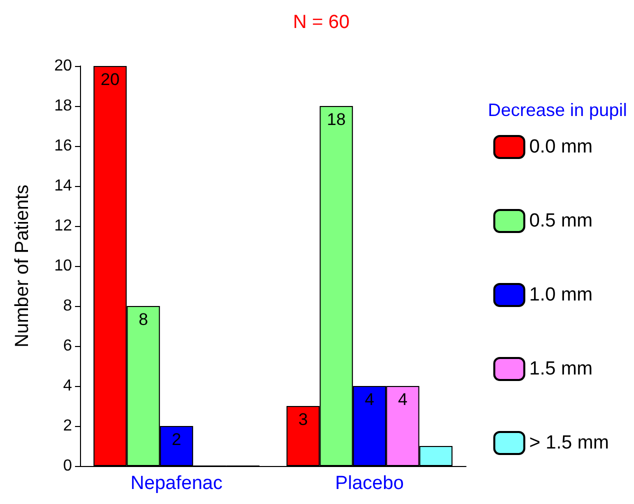  What do you see at coordinates (561, 221) in the screenshot?
I see `legend-label: 0.5 mm` at bounding box center [561, 221].